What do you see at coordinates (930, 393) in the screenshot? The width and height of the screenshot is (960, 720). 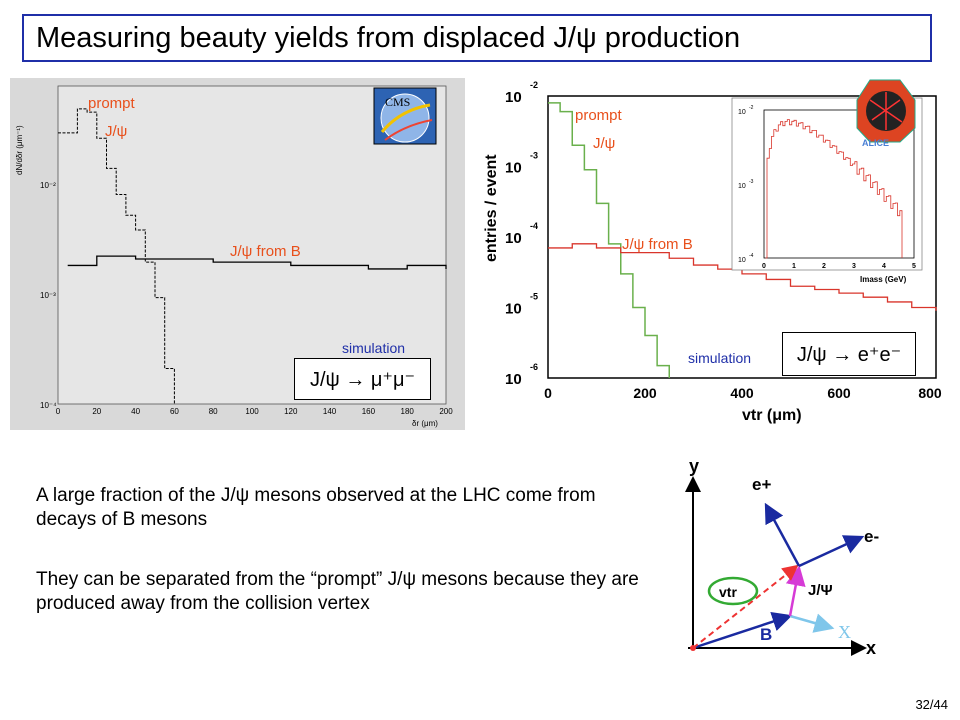 I see `right-xtick-4: 800` at bounding box center [930, 393].